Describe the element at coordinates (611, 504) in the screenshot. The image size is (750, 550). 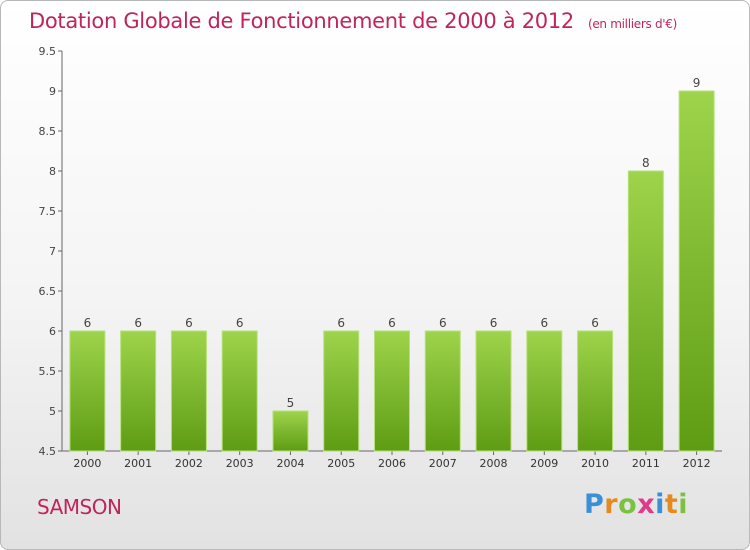
I see `logo-letter: r` at that location.